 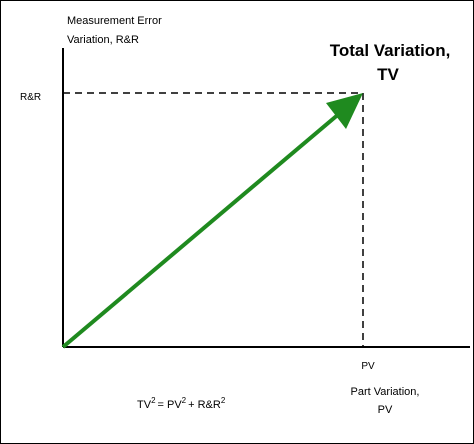 What do you see at coordinates (390, 50) in the screenshot?
I see `title: Total Variation,` at bounding box center [390, 50].